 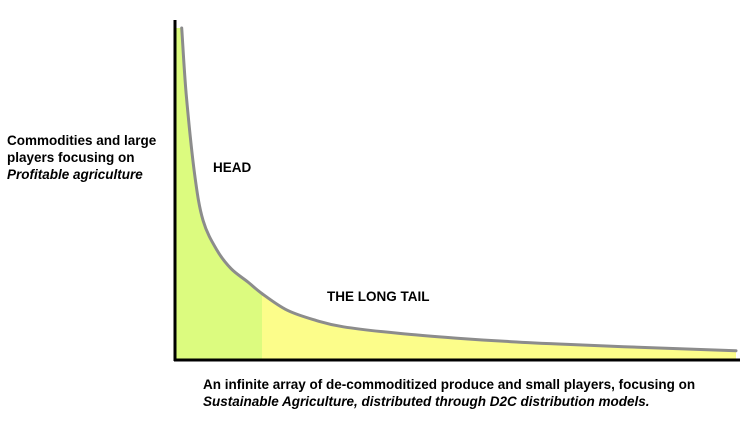 I want to click on head-region-area, so click(x=218, y=194).